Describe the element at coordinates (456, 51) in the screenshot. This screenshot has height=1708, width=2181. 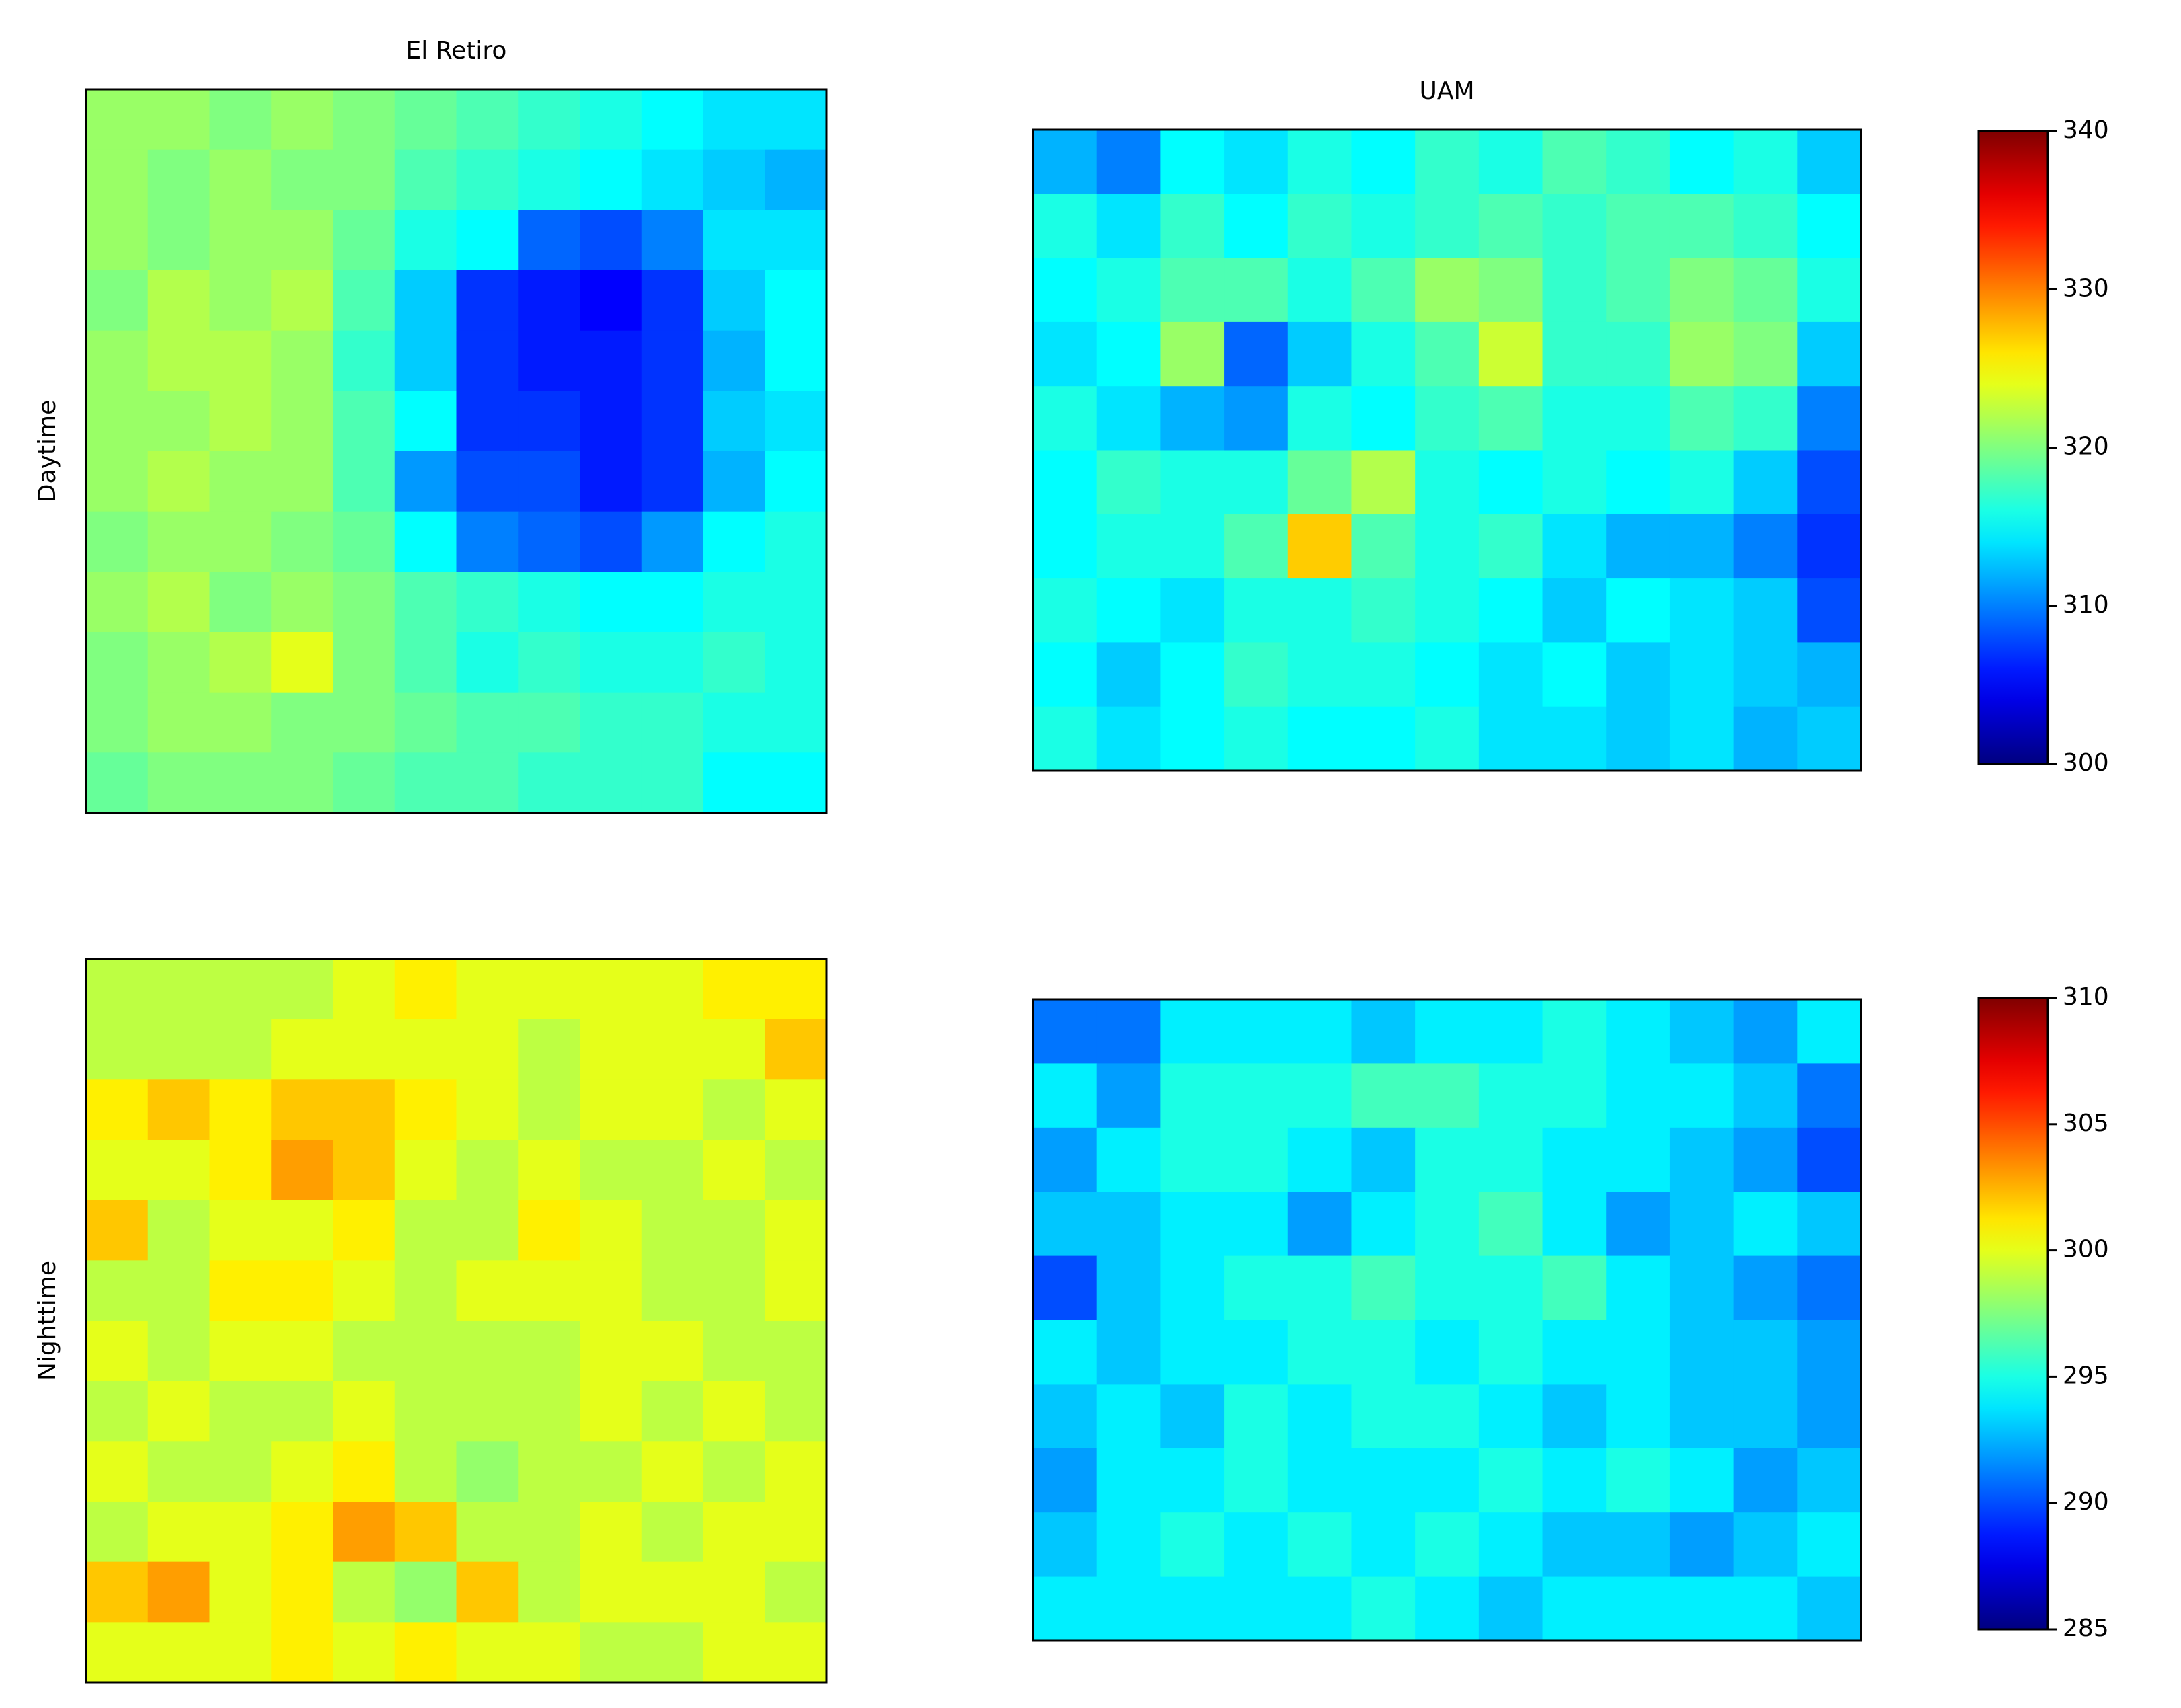
I see `subplot-title: El Retiro` at that location.